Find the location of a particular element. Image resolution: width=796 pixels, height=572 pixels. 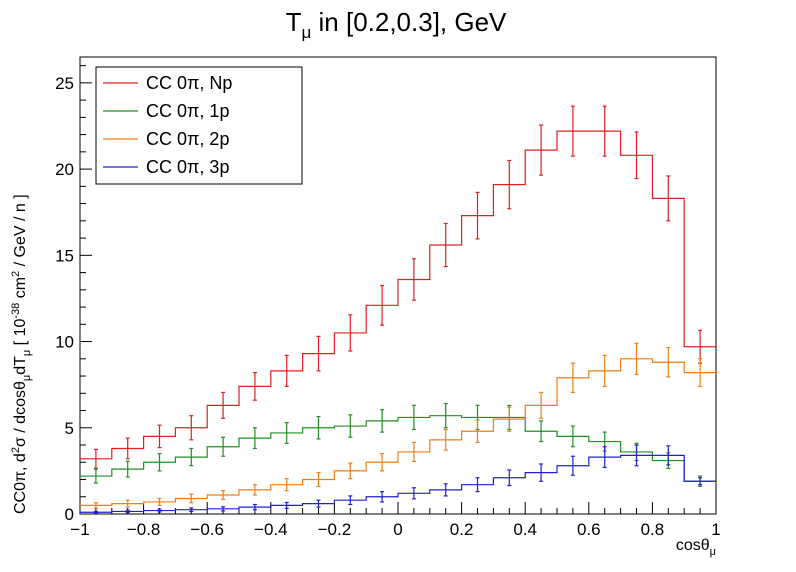

legend-label: CC 0π, 1p is located at coordinates (187, 111).